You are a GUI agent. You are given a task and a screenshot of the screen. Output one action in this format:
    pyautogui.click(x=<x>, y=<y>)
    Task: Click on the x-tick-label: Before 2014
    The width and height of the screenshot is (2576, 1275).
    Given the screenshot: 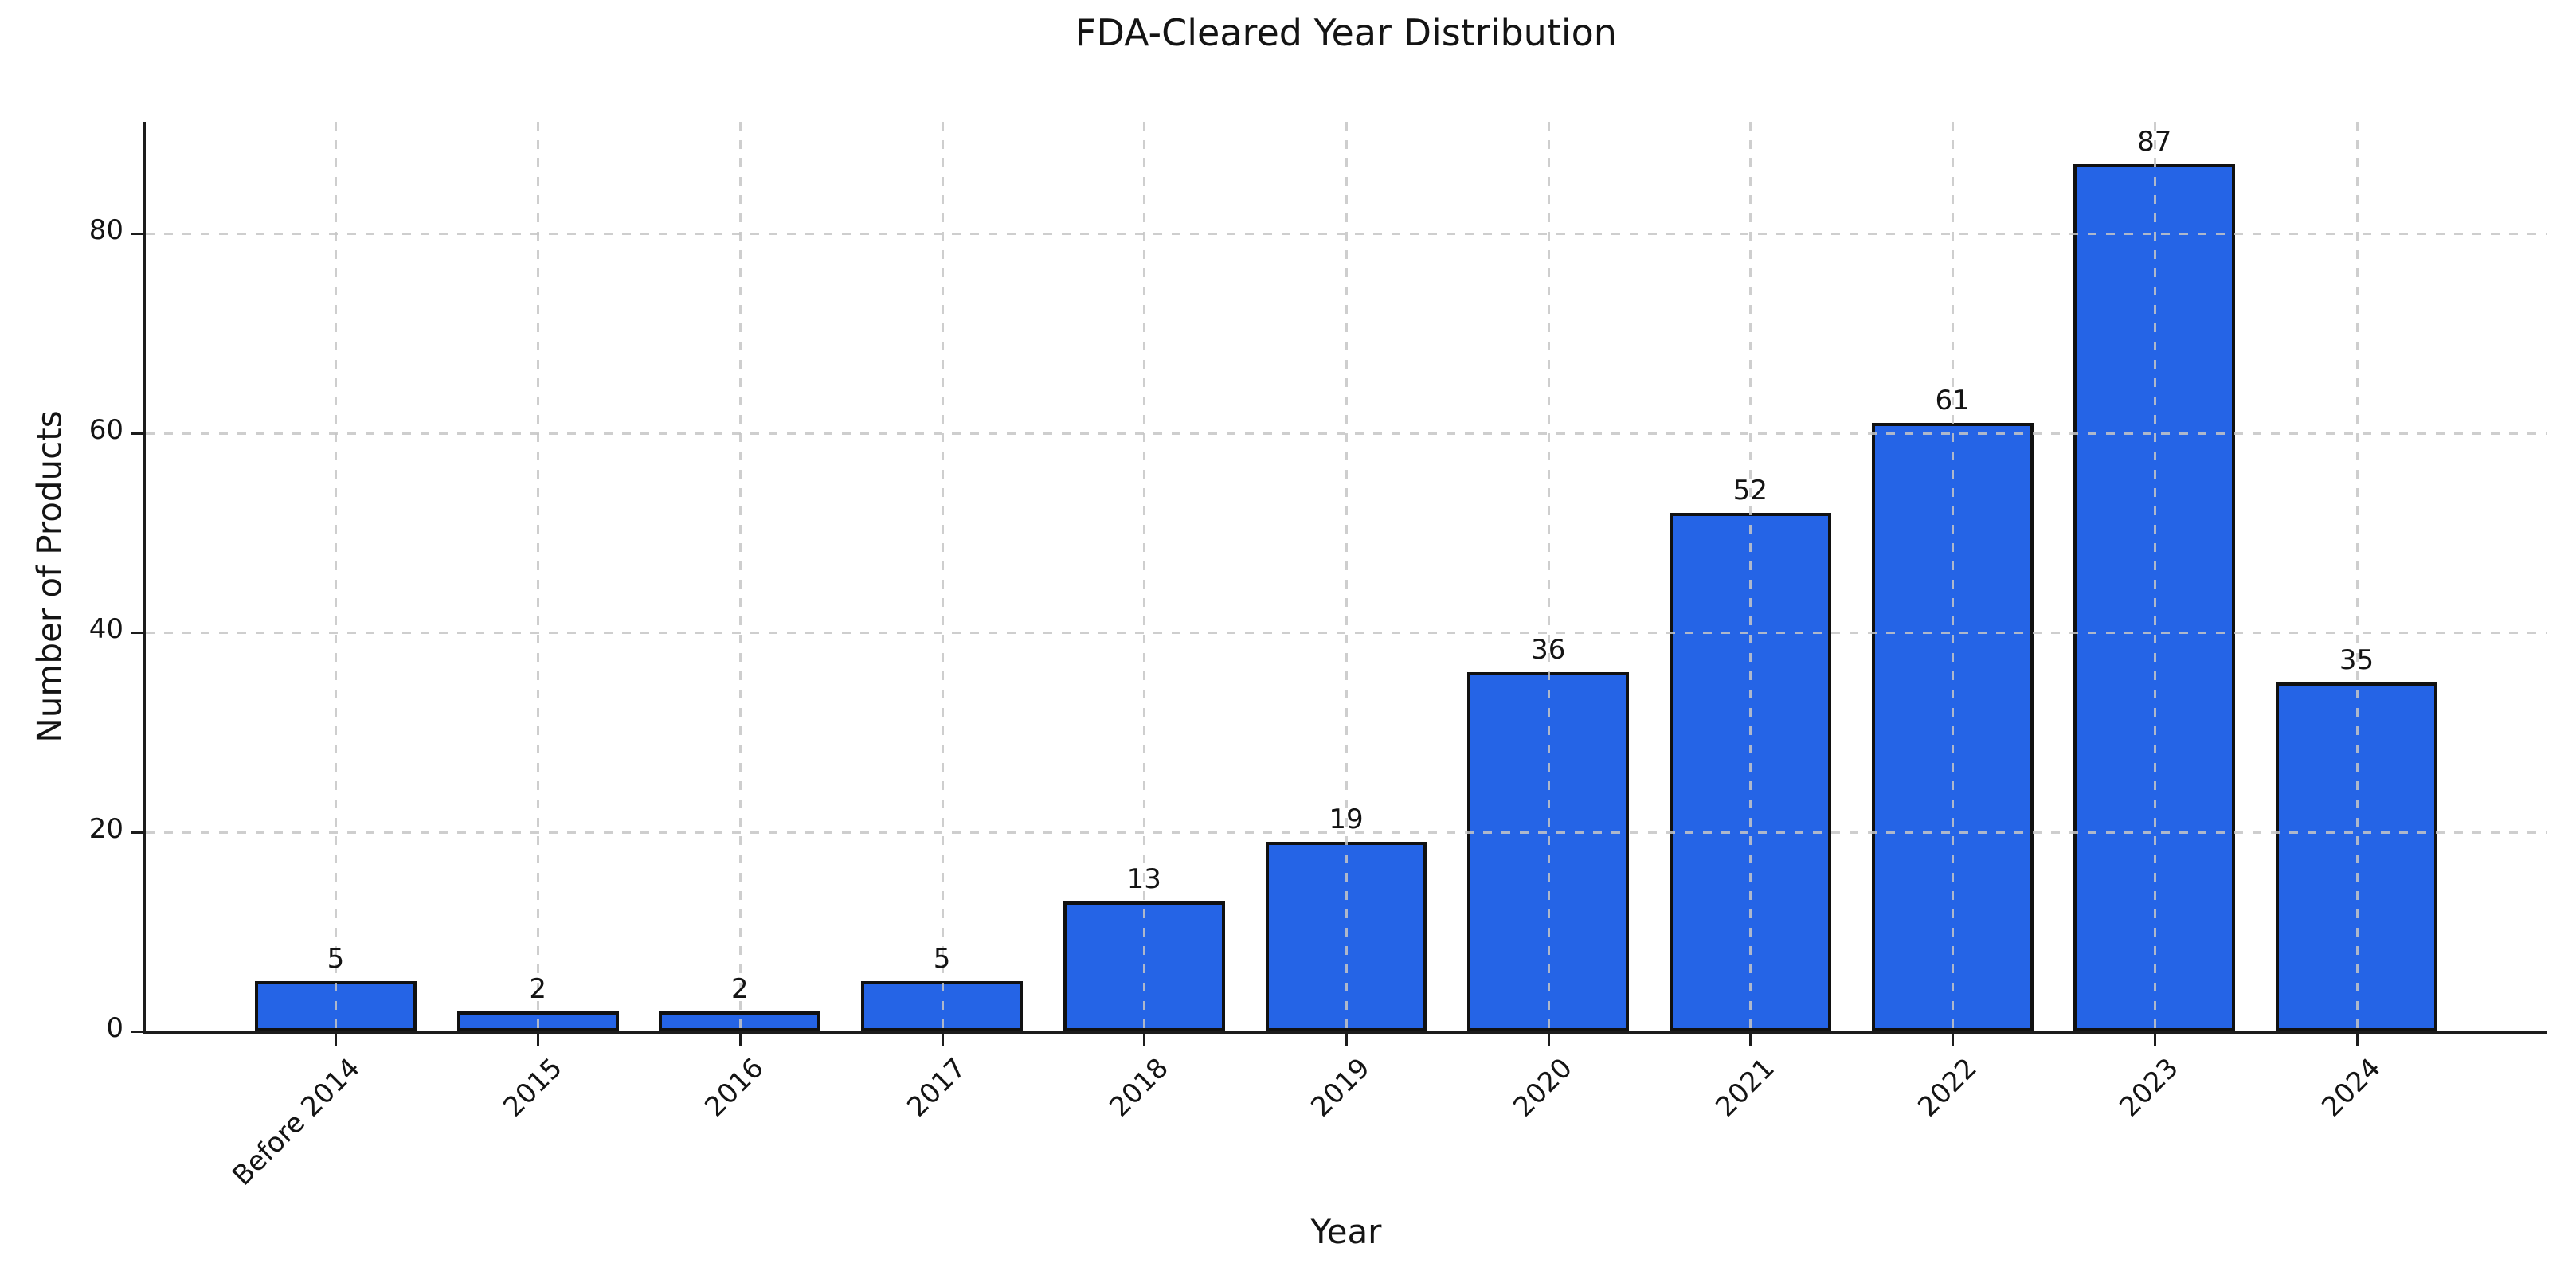 What is the action you would take?
    pyautogui.click(x=296, y=1122)
    